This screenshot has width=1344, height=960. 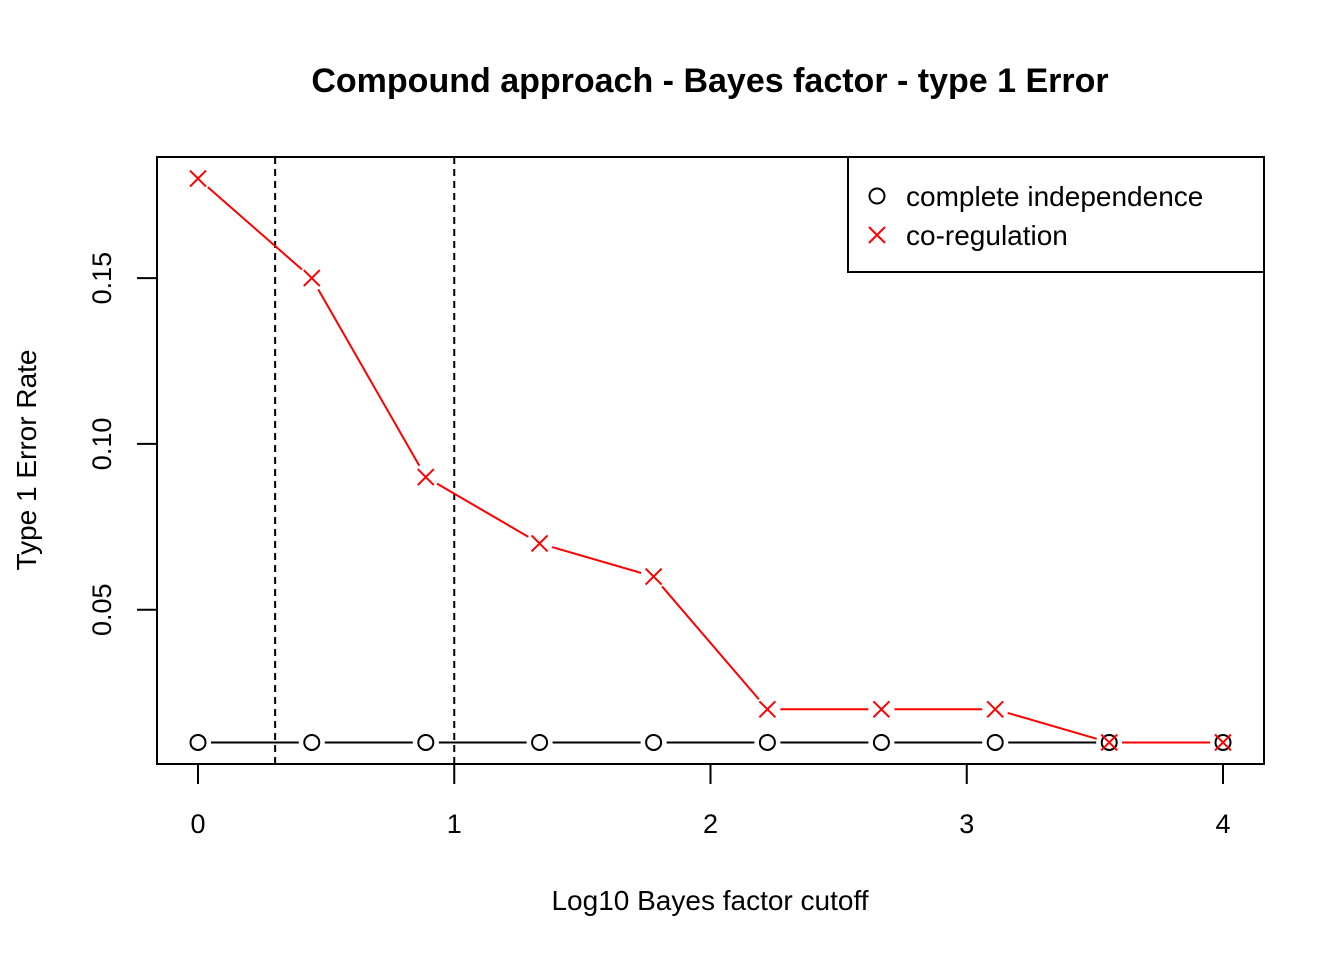 What do you see at coordinates (102, 609) in the screenshot?
I see `y-tick-label: 0.05` at bounding box center [102, 609].